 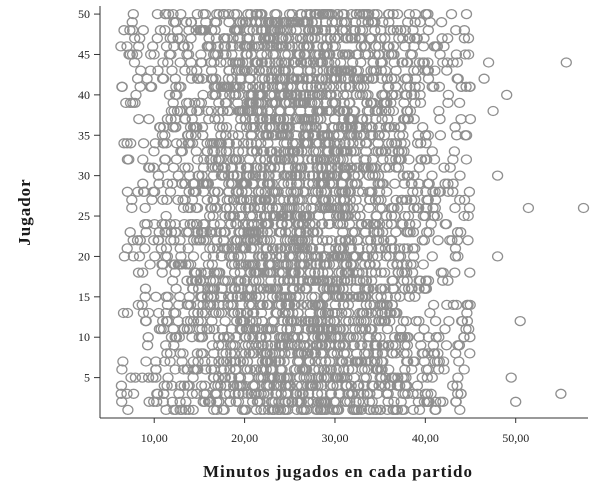 I want to click on y-axis-ticks: 5 10 15 20 25 30 35 40 45 50, so click(x=89, y=196).